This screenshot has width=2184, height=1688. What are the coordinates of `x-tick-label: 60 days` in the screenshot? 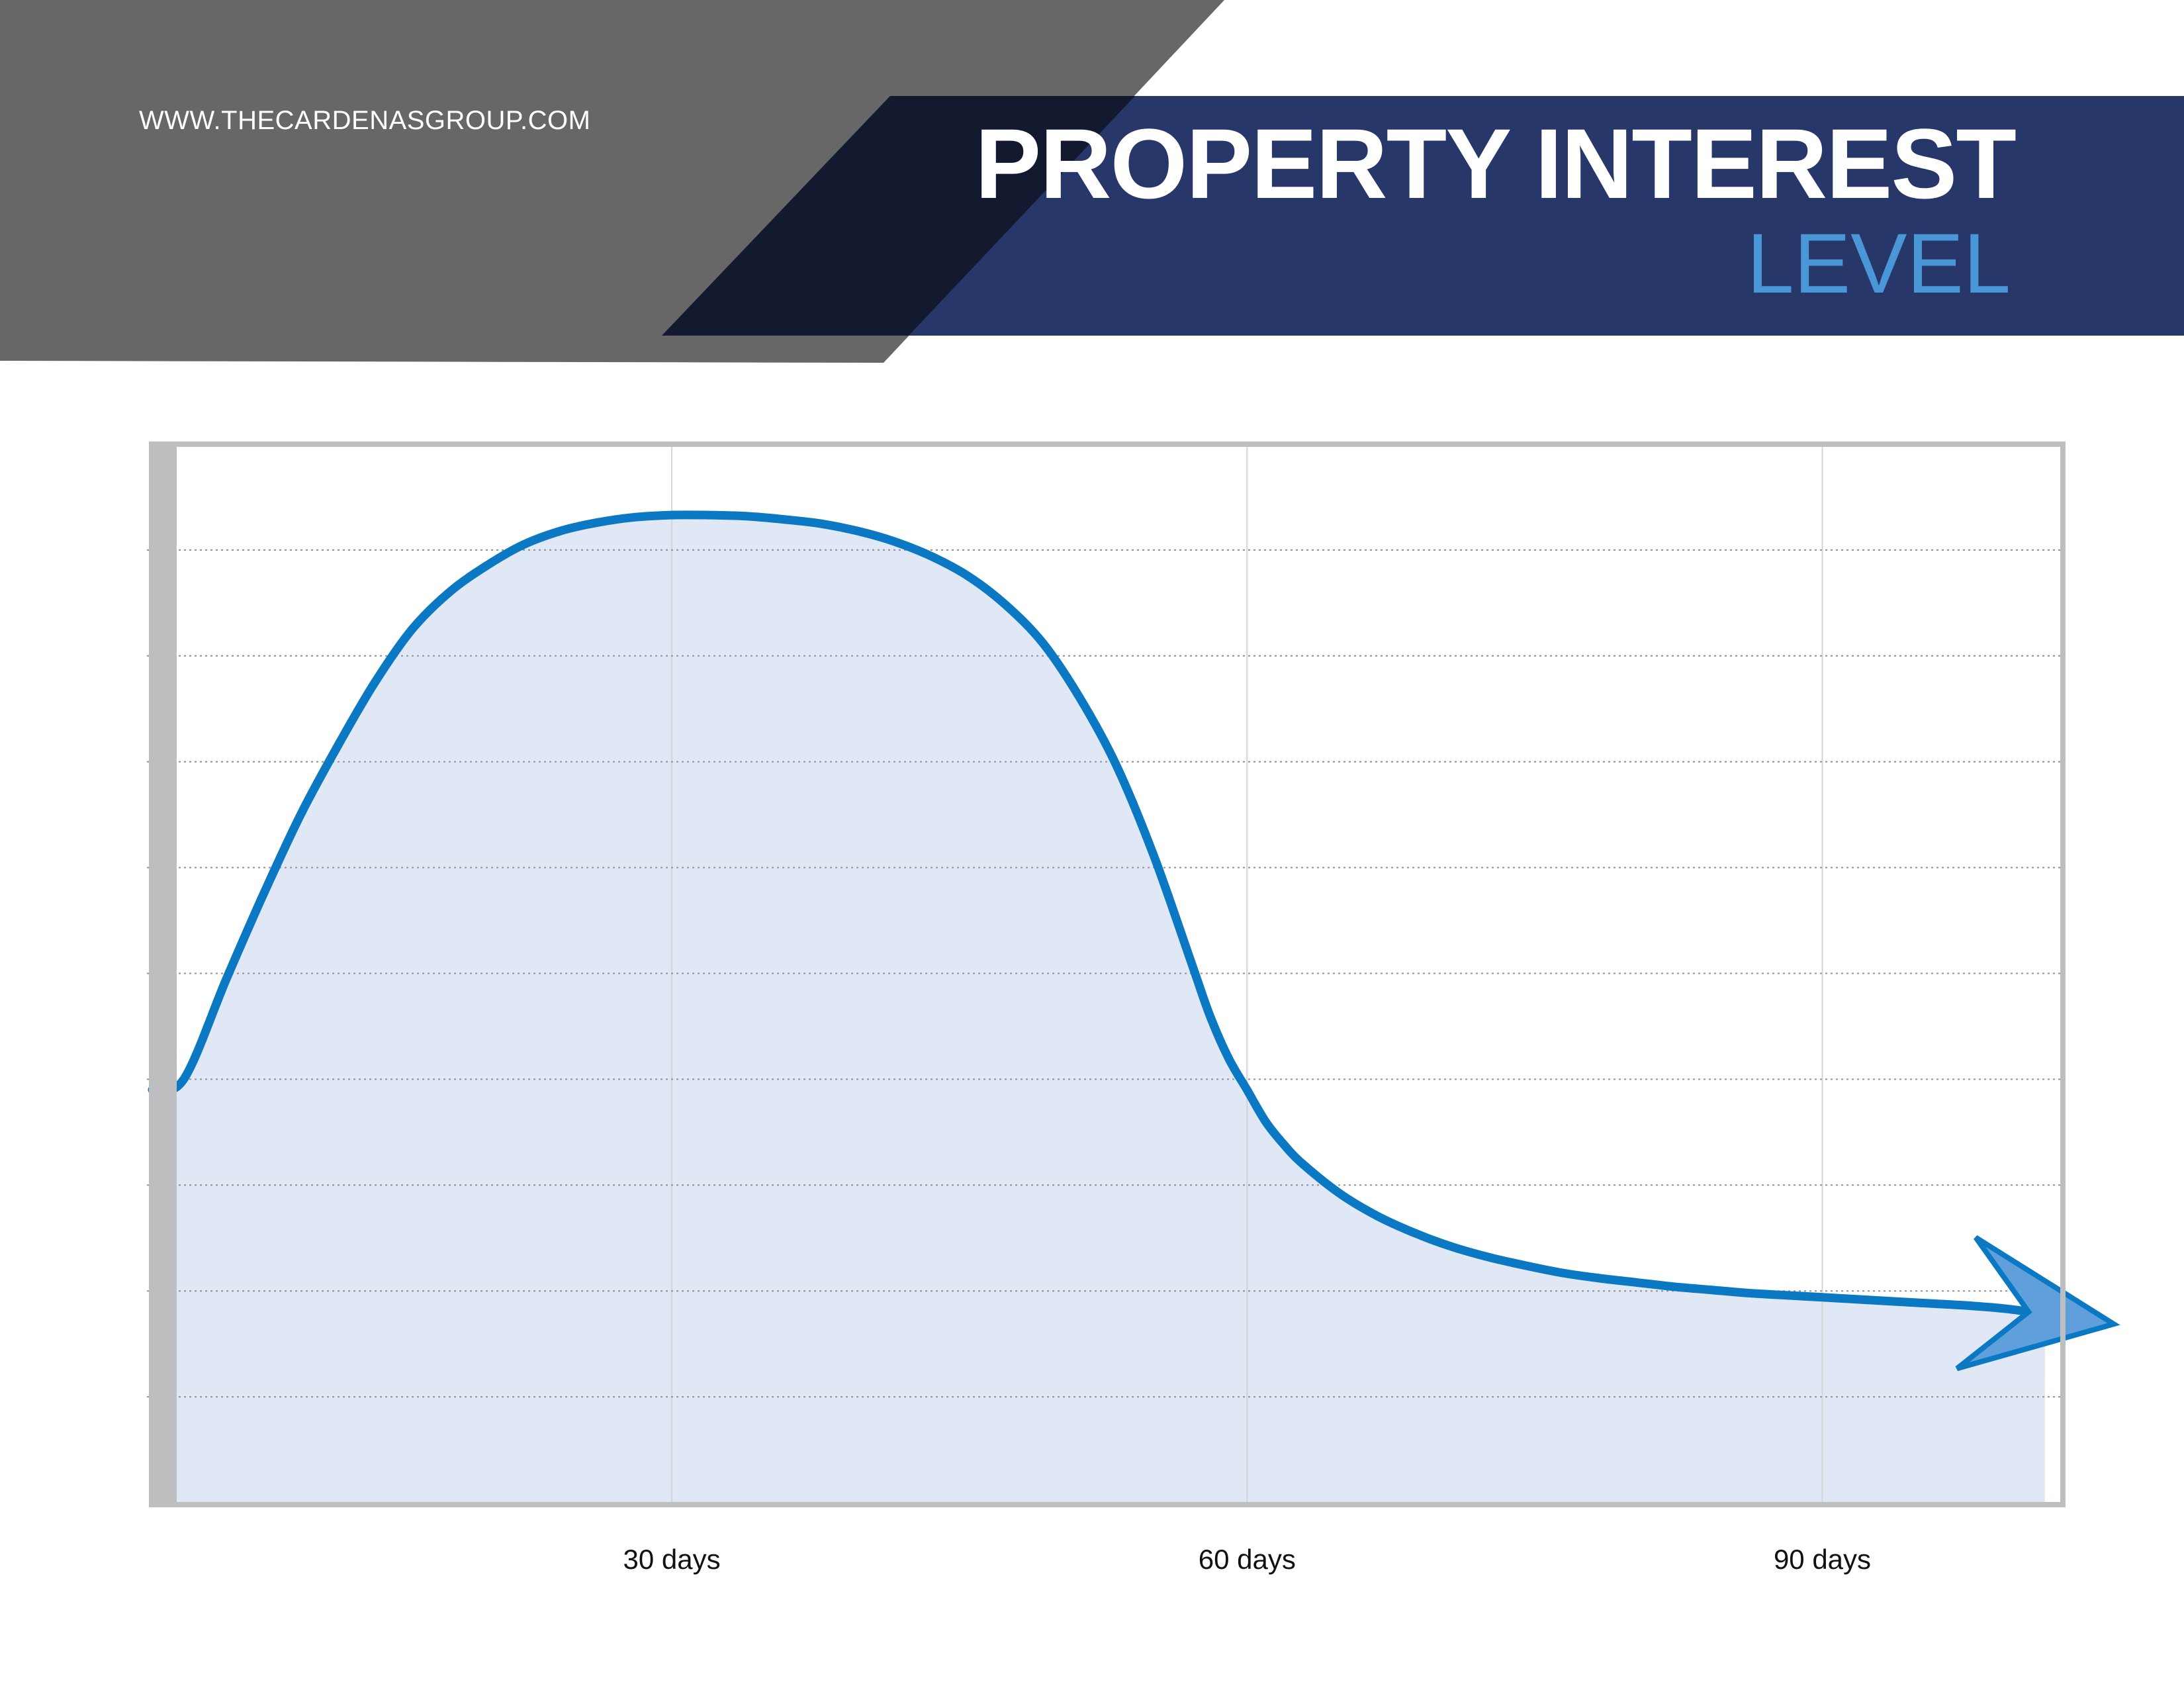 It's located at (1247, 1559).